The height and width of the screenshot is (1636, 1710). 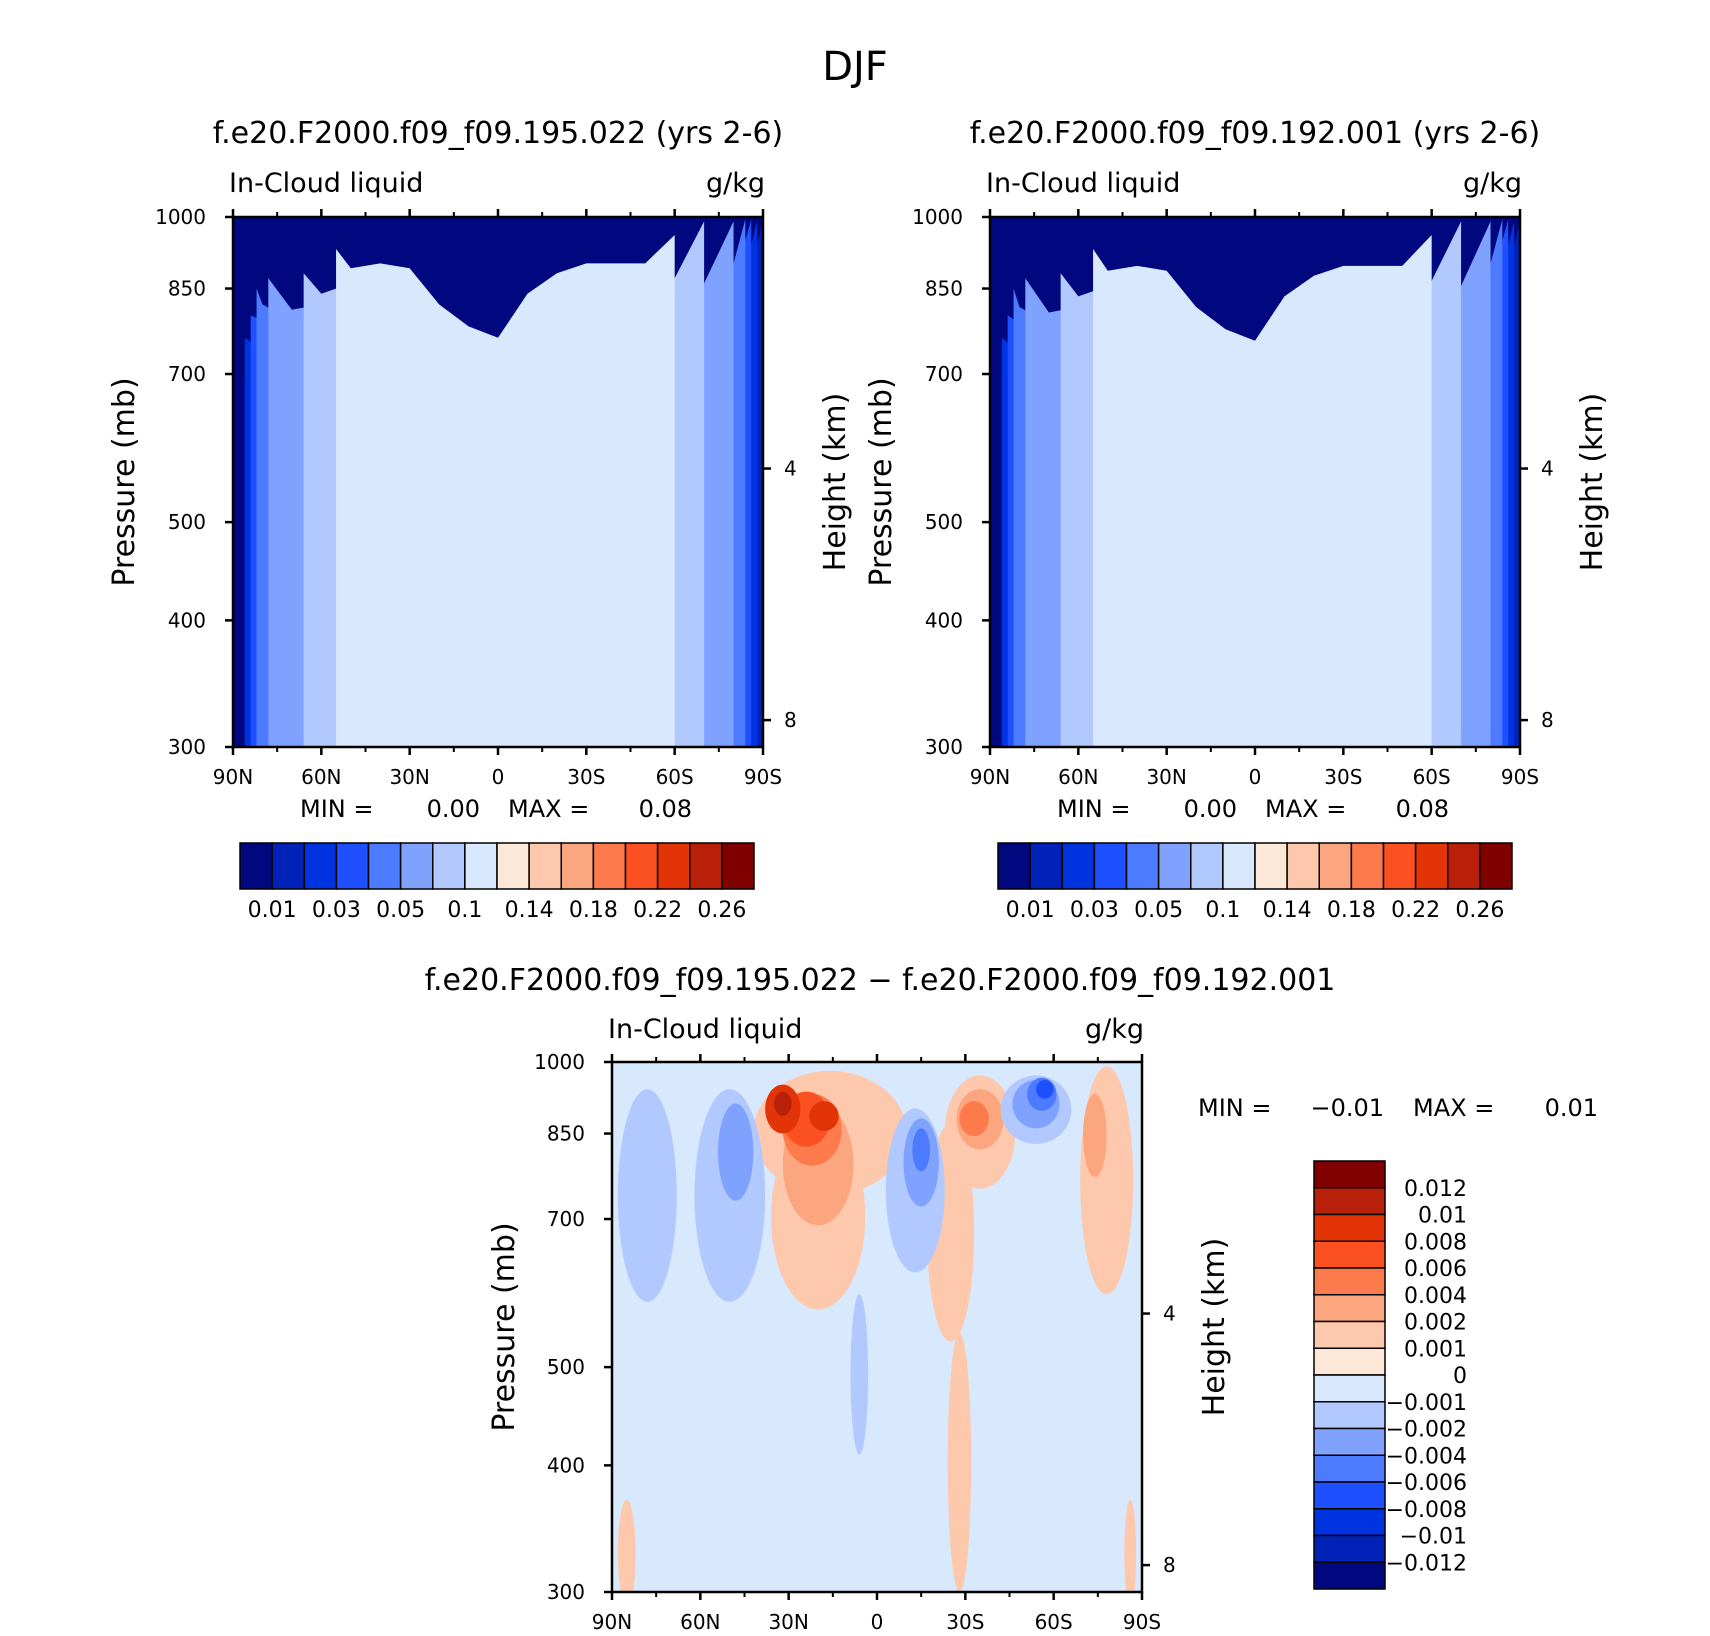 I want to click on colorbar-label: 0.26, so click(x=1479, y=910).